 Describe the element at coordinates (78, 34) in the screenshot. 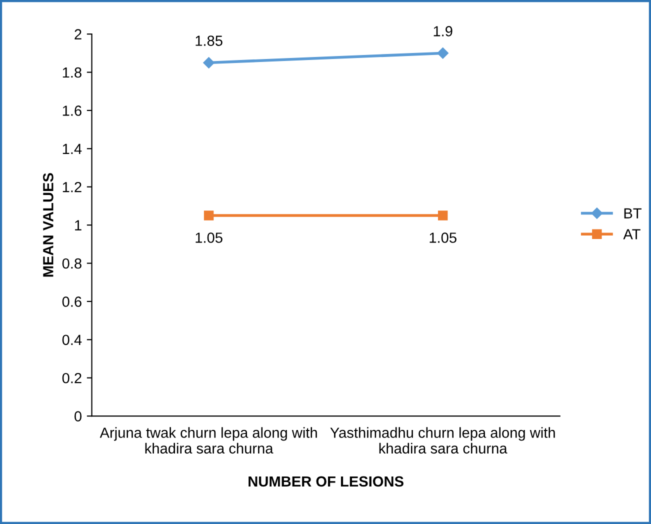

I see `y-tick-label: 2` at that location.